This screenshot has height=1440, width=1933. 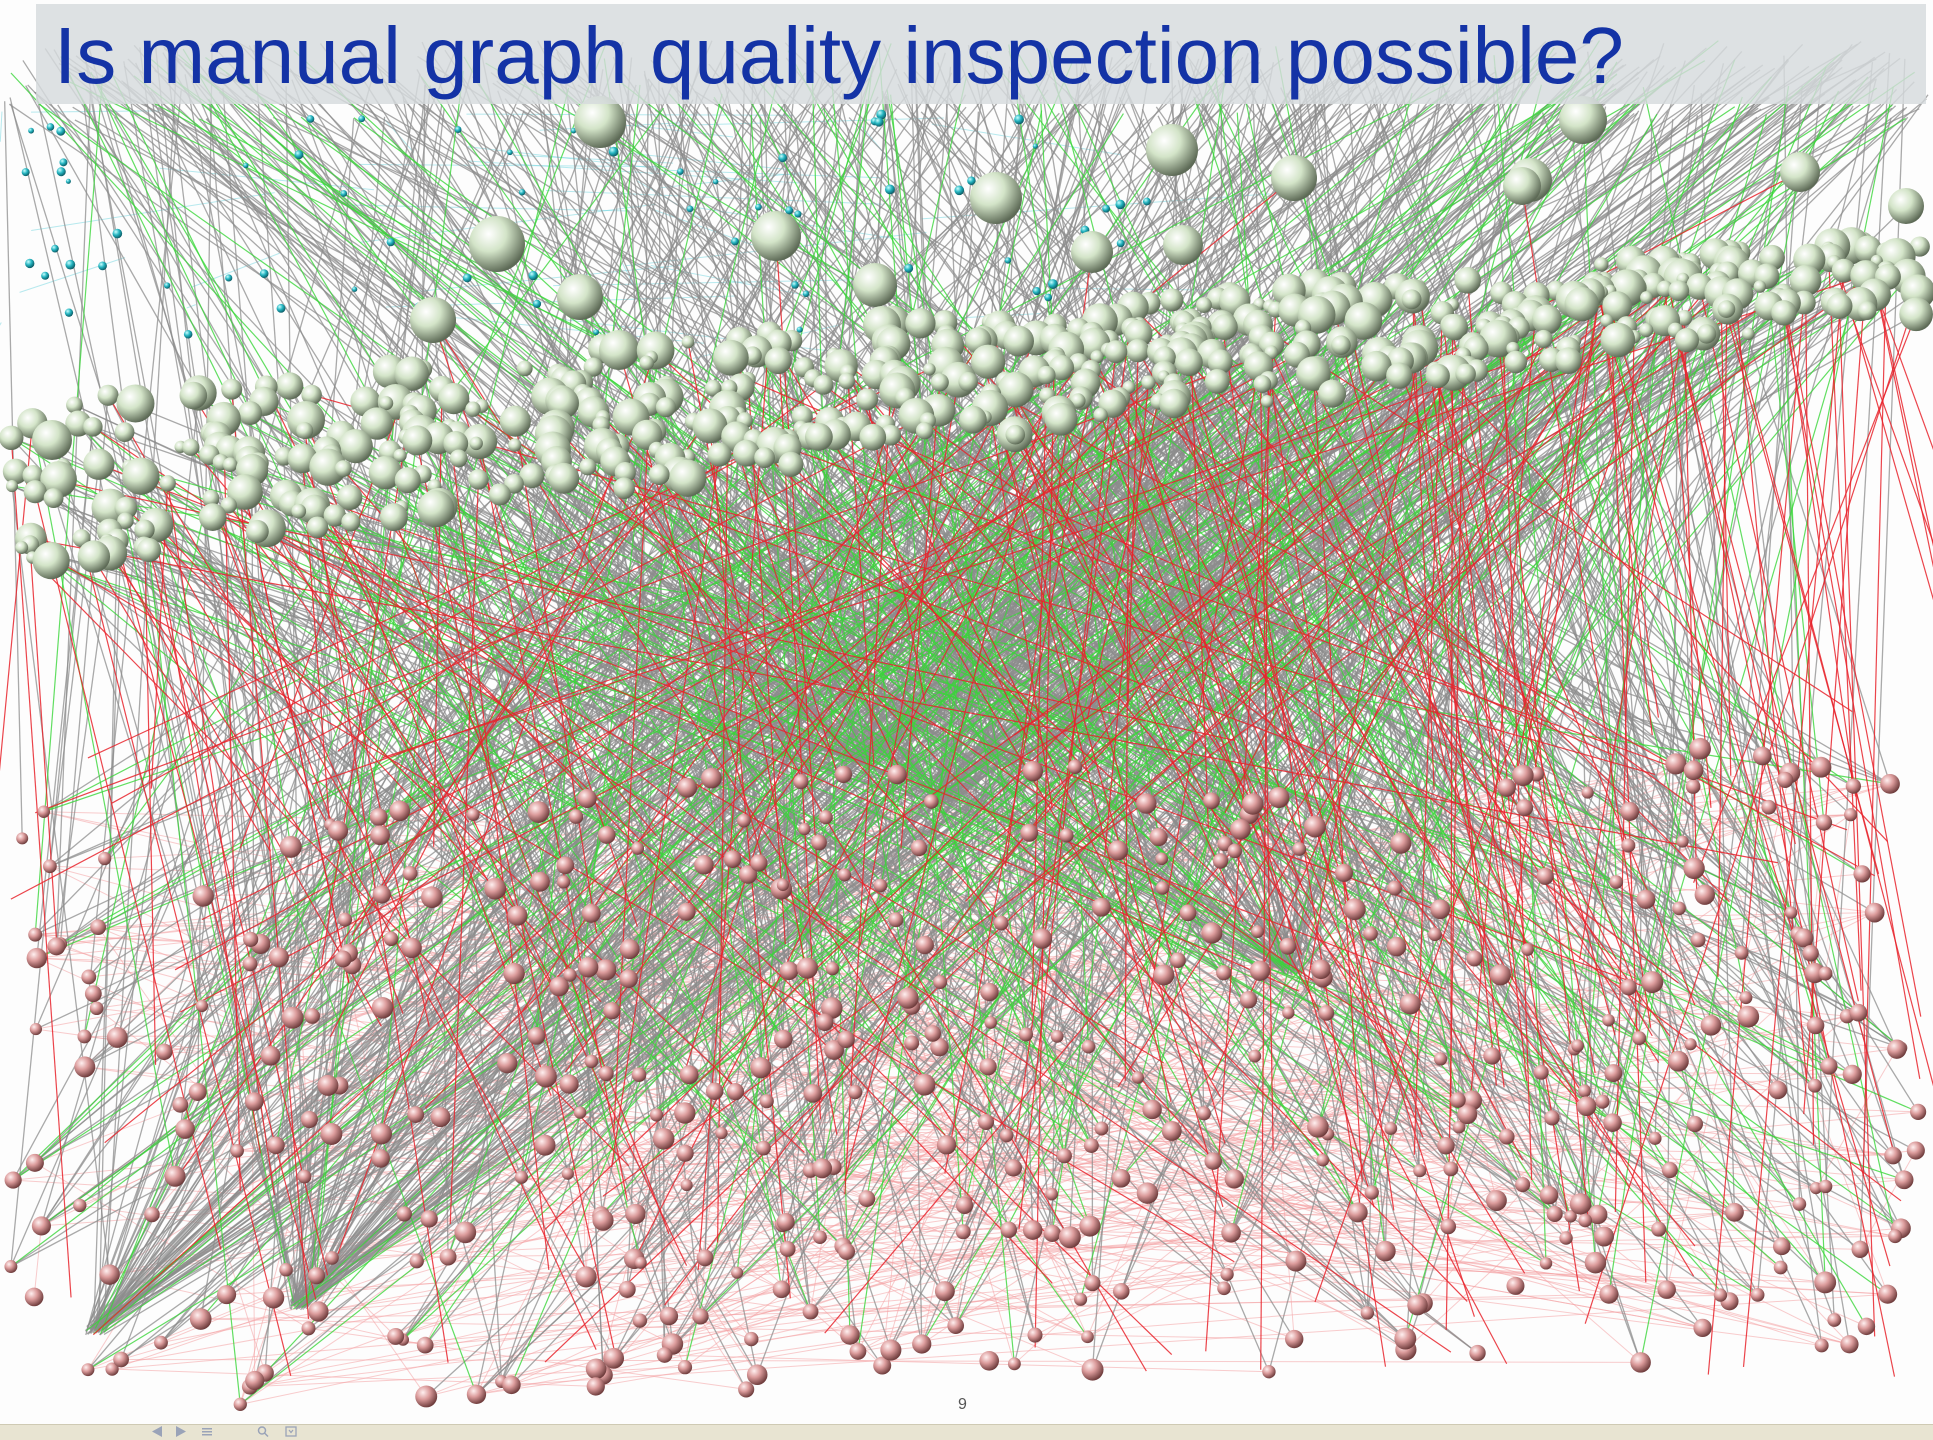 I want to click on fit-page-icon, so click(x=291, y=1431).